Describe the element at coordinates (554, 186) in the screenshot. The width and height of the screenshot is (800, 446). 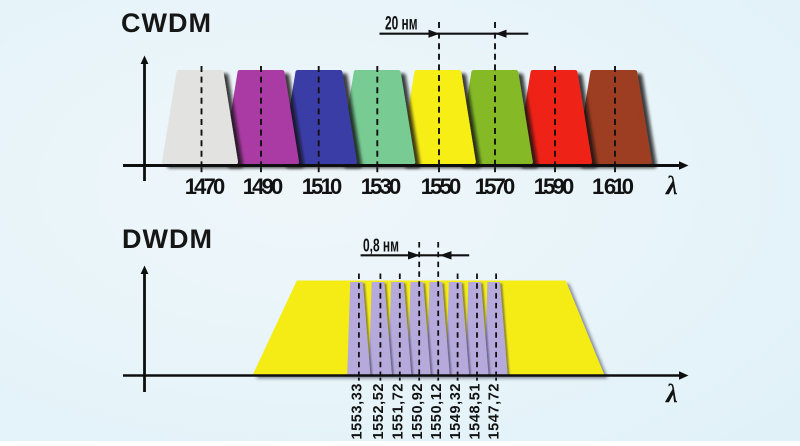
I see `svg-text: 1590` at that location.